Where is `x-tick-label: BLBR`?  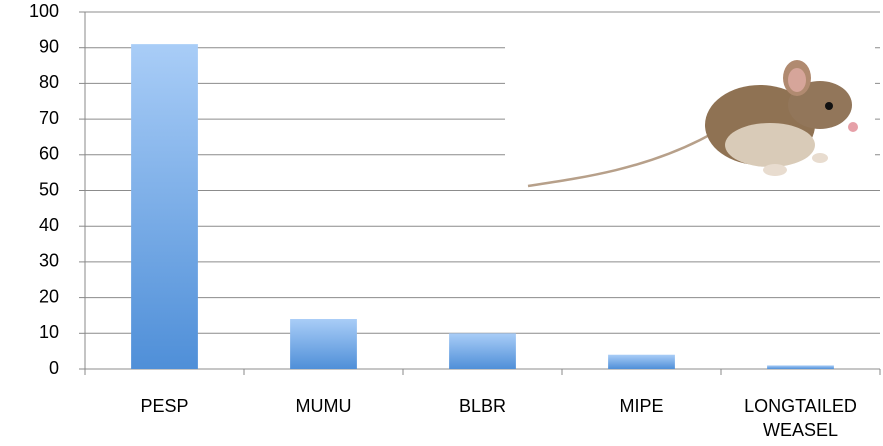 x-tick-label: BLBR is located at coordinates (482, 406).